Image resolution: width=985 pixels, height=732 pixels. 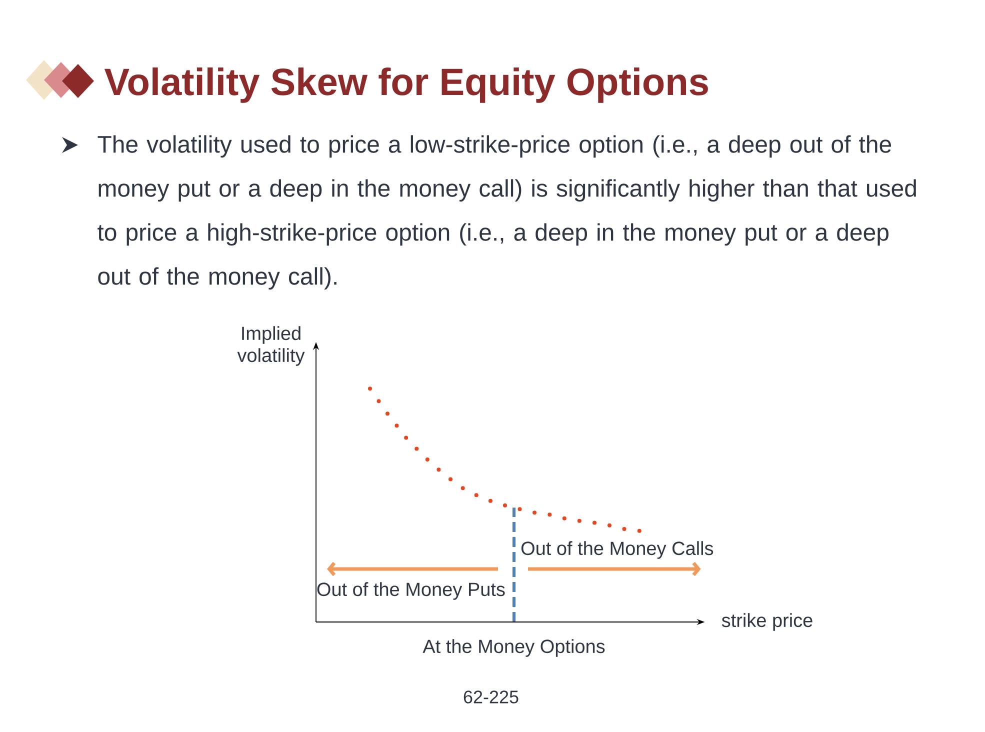 What do you see at coordinates (617, 550) in the screenshot?
I see `annotation: Out of the Money Calls` at bounding box center [617, 550].